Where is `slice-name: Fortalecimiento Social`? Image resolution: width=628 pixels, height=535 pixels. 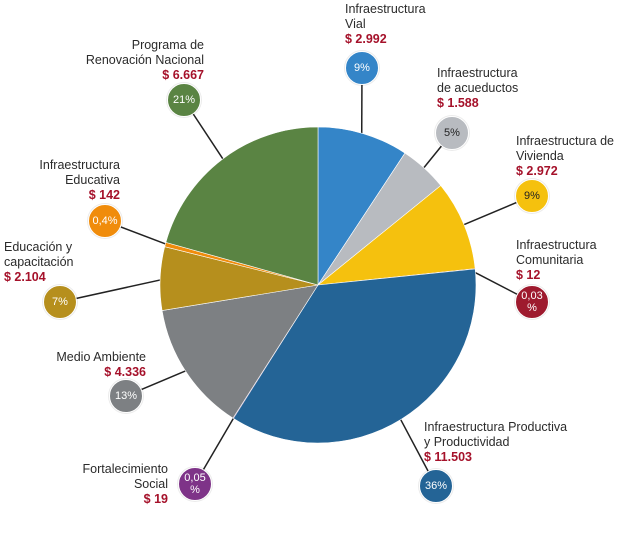
slice-name: Fortalecimiento Social is located at coordinates (125, 476).